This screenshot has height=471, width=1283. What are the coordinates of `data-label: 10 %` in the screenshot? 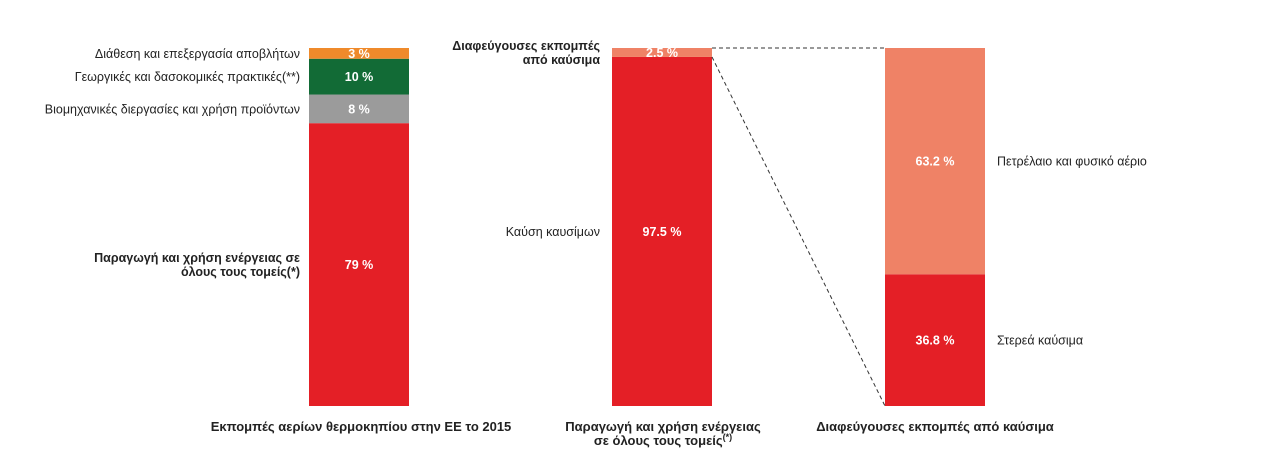 It's located at (359, 77).